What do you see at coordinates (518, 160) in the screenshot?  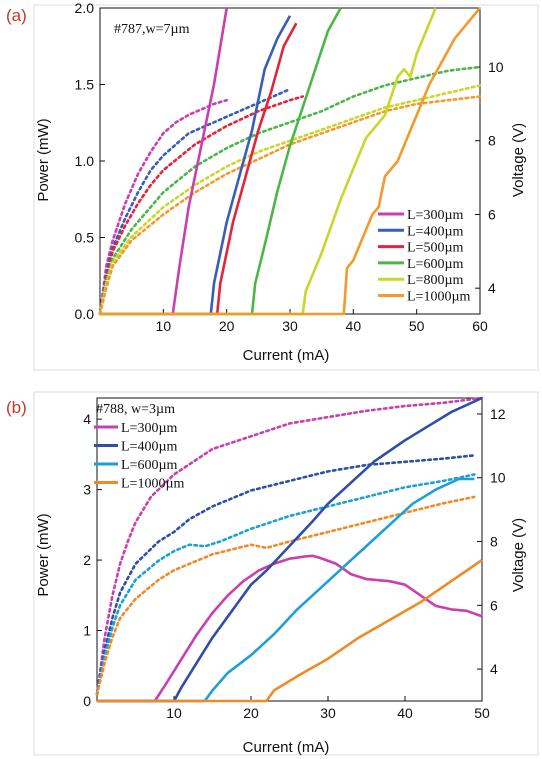 I see `y2-axis-label-a: Voltage (V)` at bounding box center [518, 160].